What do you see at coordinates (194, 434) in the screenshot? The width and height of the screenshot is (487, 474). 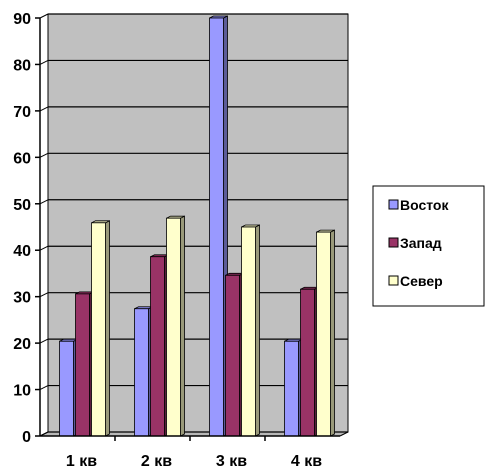 I see `plot-floor` at bounding box center [194, 434].